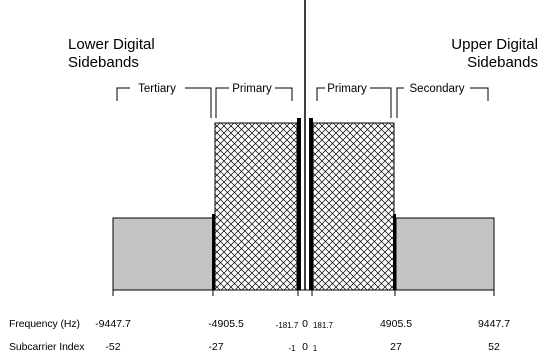 The image size is (543, 356). I want to click on subcarrier-tick-label: 1, so click(315, 348).